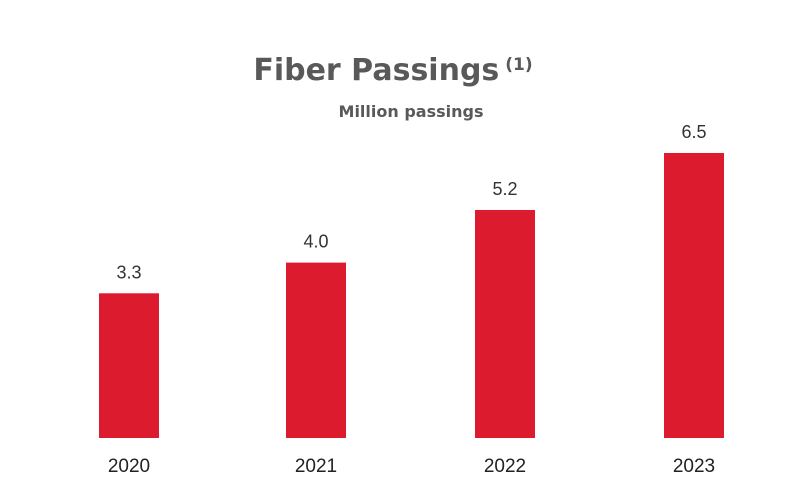 Image resolution: width=798 pixels, height=482 pixels. Describe the element at coordinates (411, 466) in the screenshot. I see `x-axis-tick-labels: 2020 2021 2022 2023` at that location.